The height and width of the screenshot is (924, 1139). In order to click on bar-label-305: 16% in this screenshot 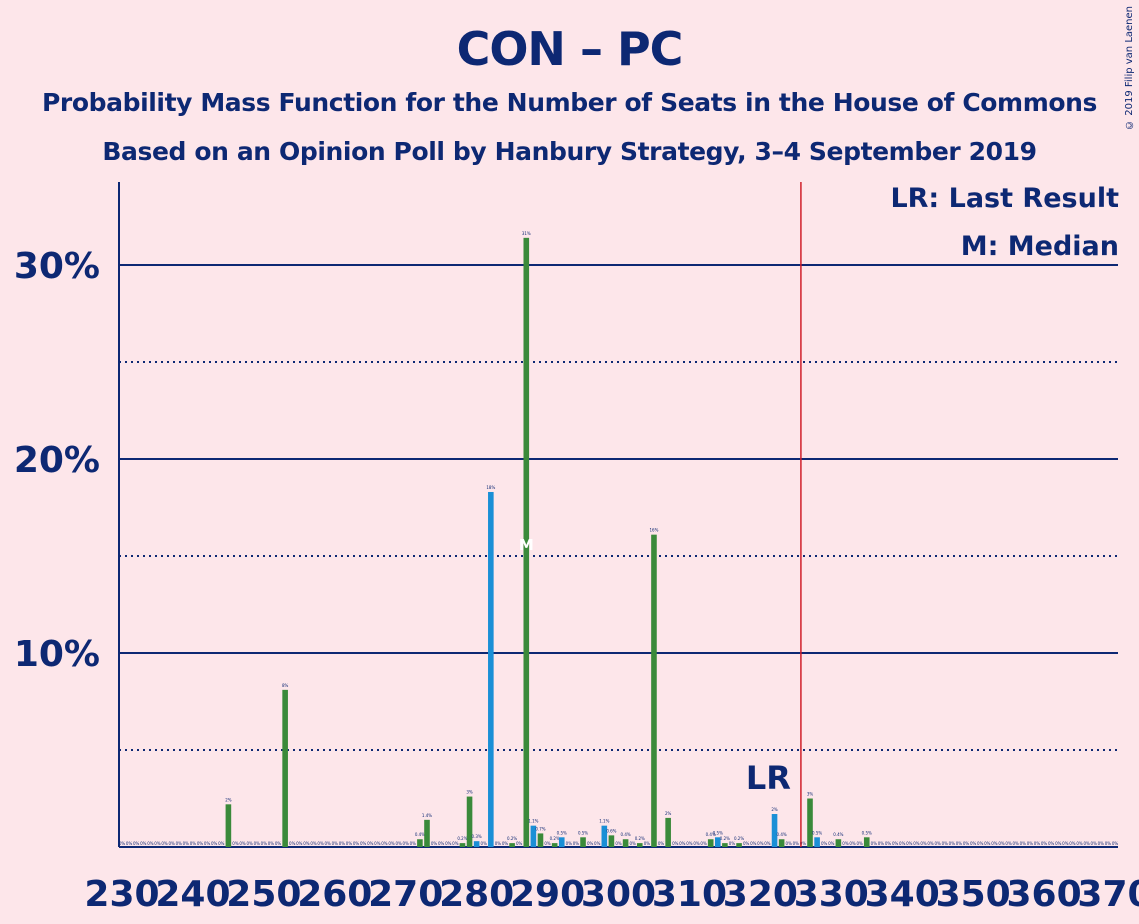, I will do `click(654, 530)`.